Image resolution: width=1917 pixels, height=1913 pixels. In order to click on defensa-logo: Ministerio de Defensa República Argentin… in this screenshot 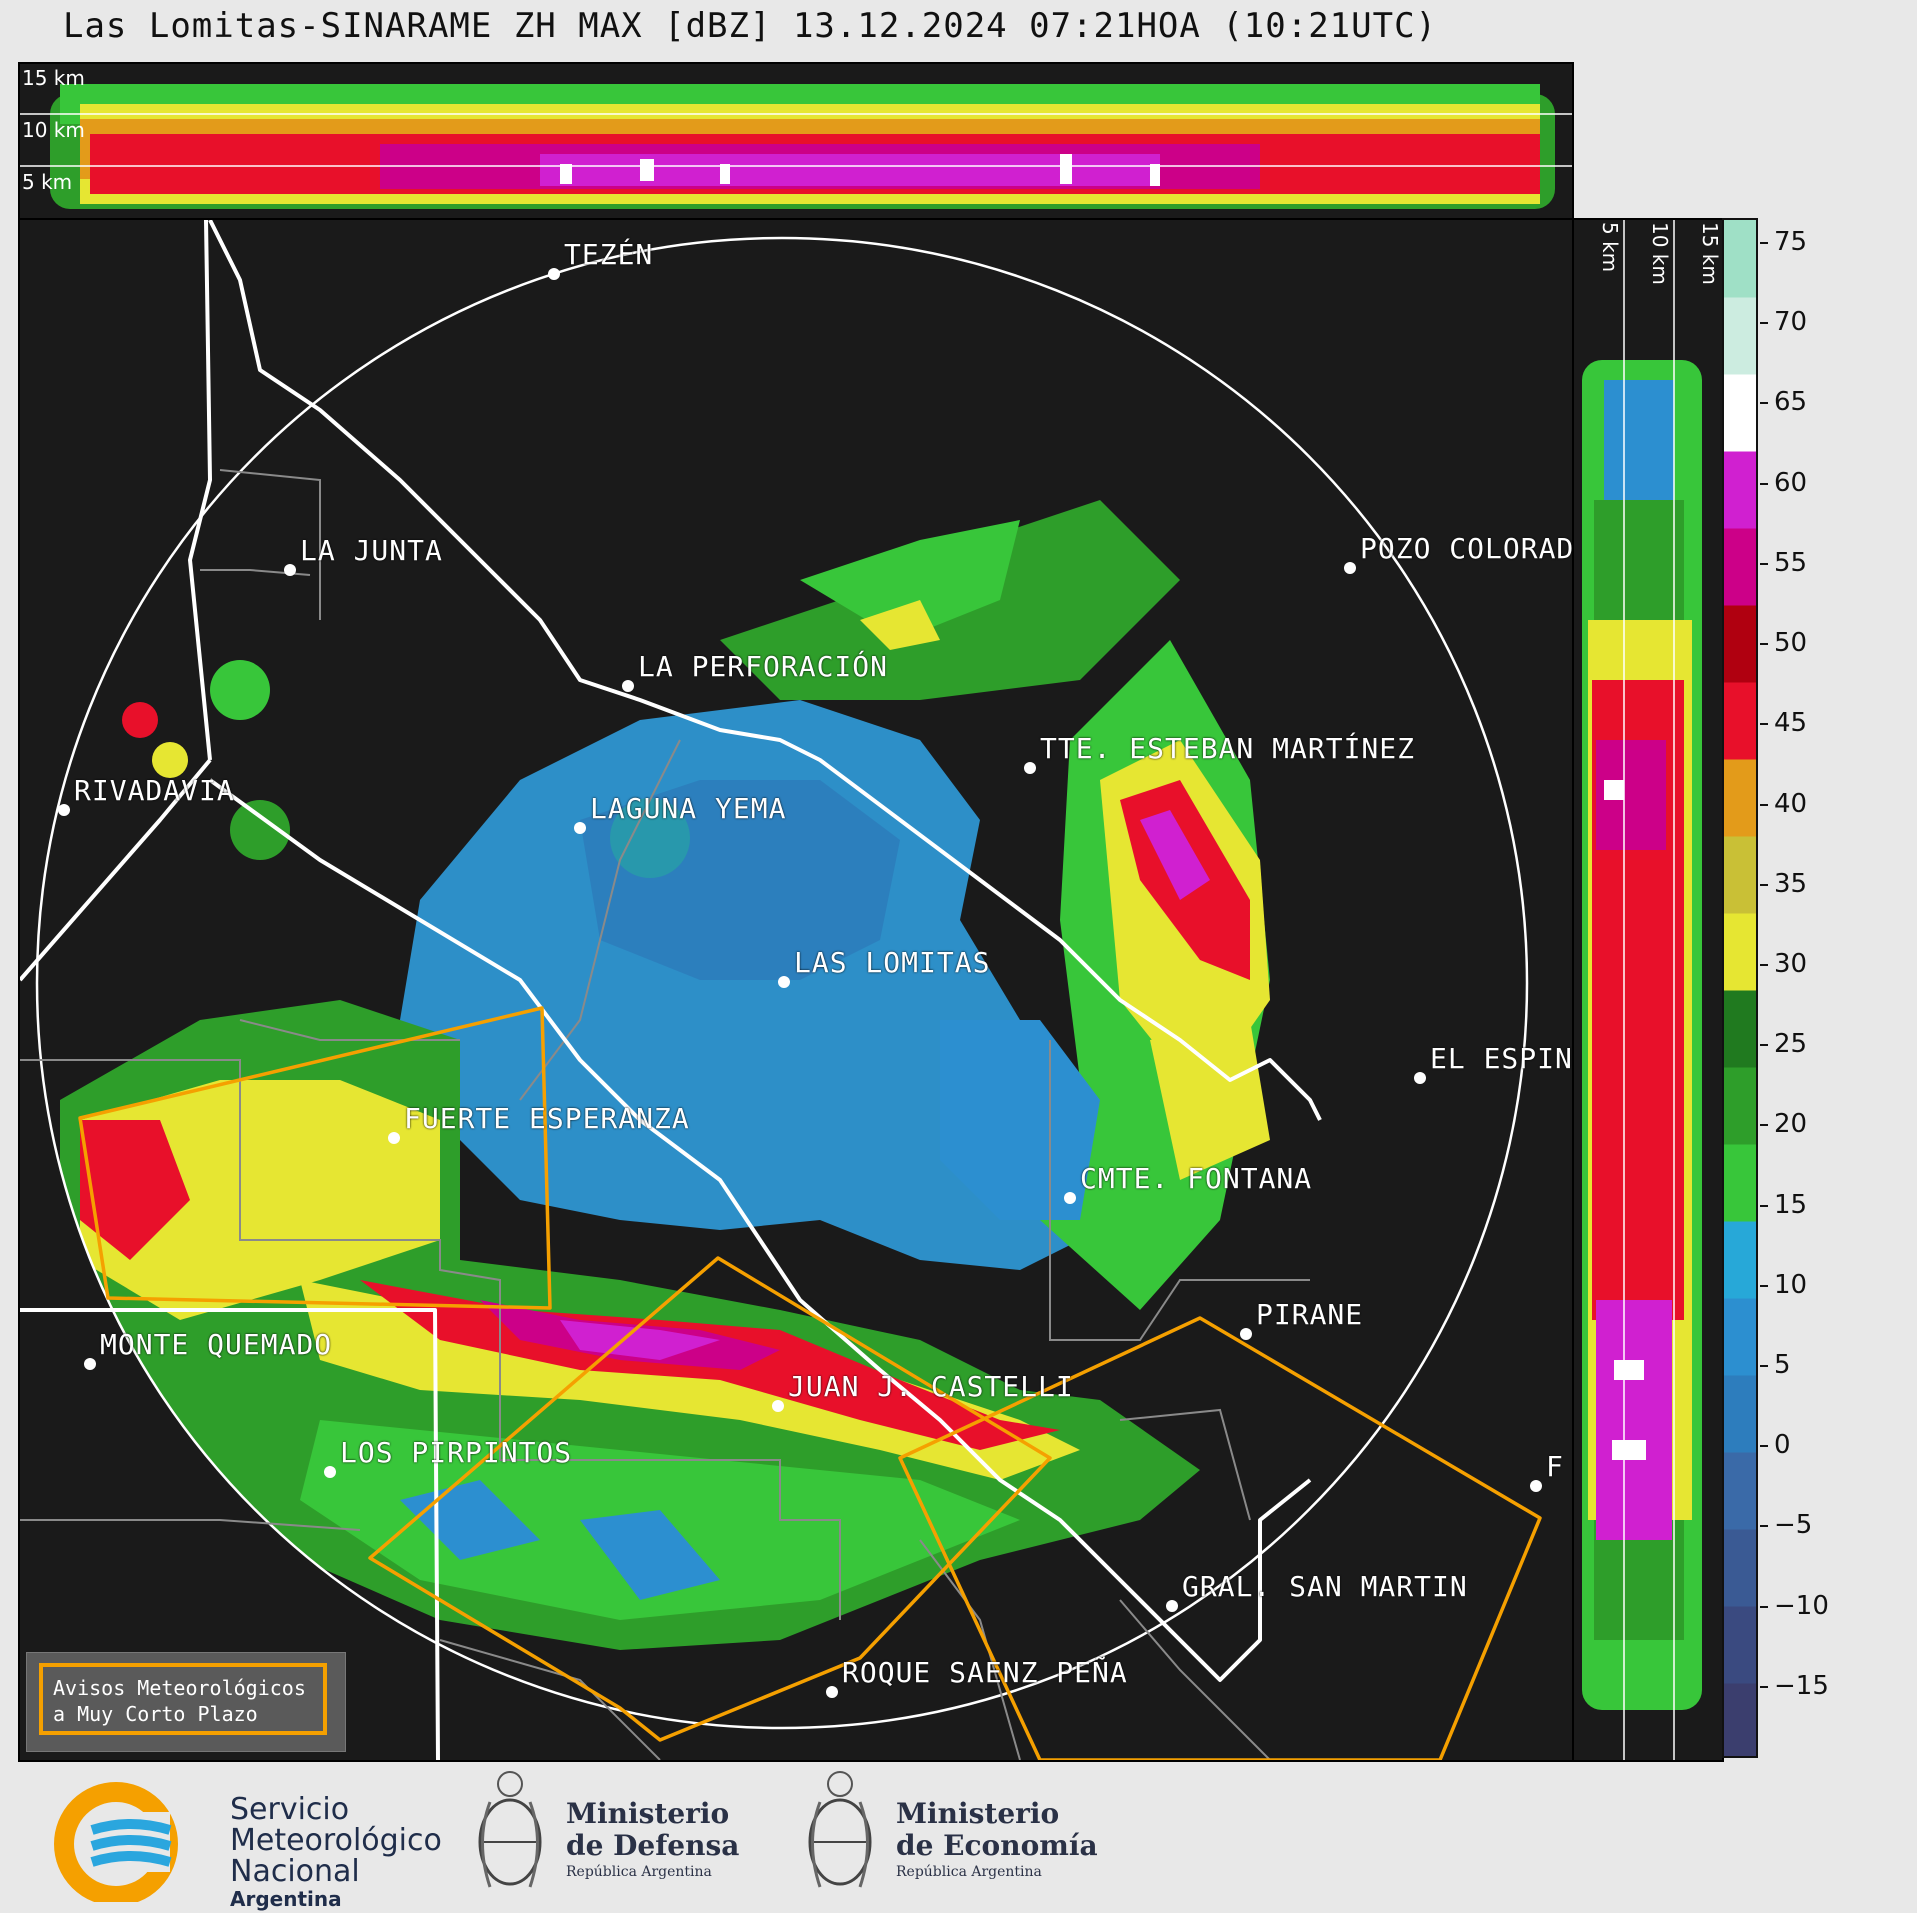, I will do `click(610, 1835)`.